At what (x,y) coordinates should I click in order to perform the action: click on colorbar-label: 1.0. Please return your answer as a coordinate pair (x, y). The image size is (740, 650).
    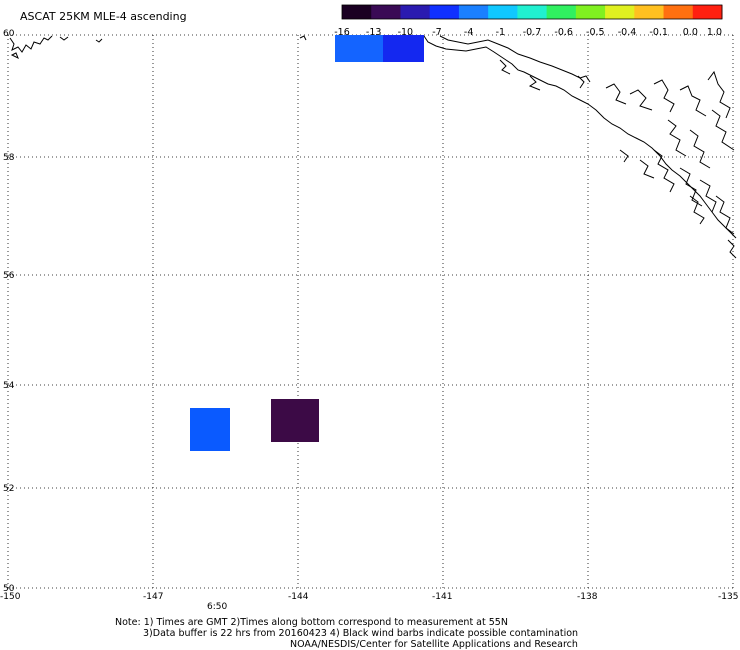
    Looking at the image, I should click on (714, 32).